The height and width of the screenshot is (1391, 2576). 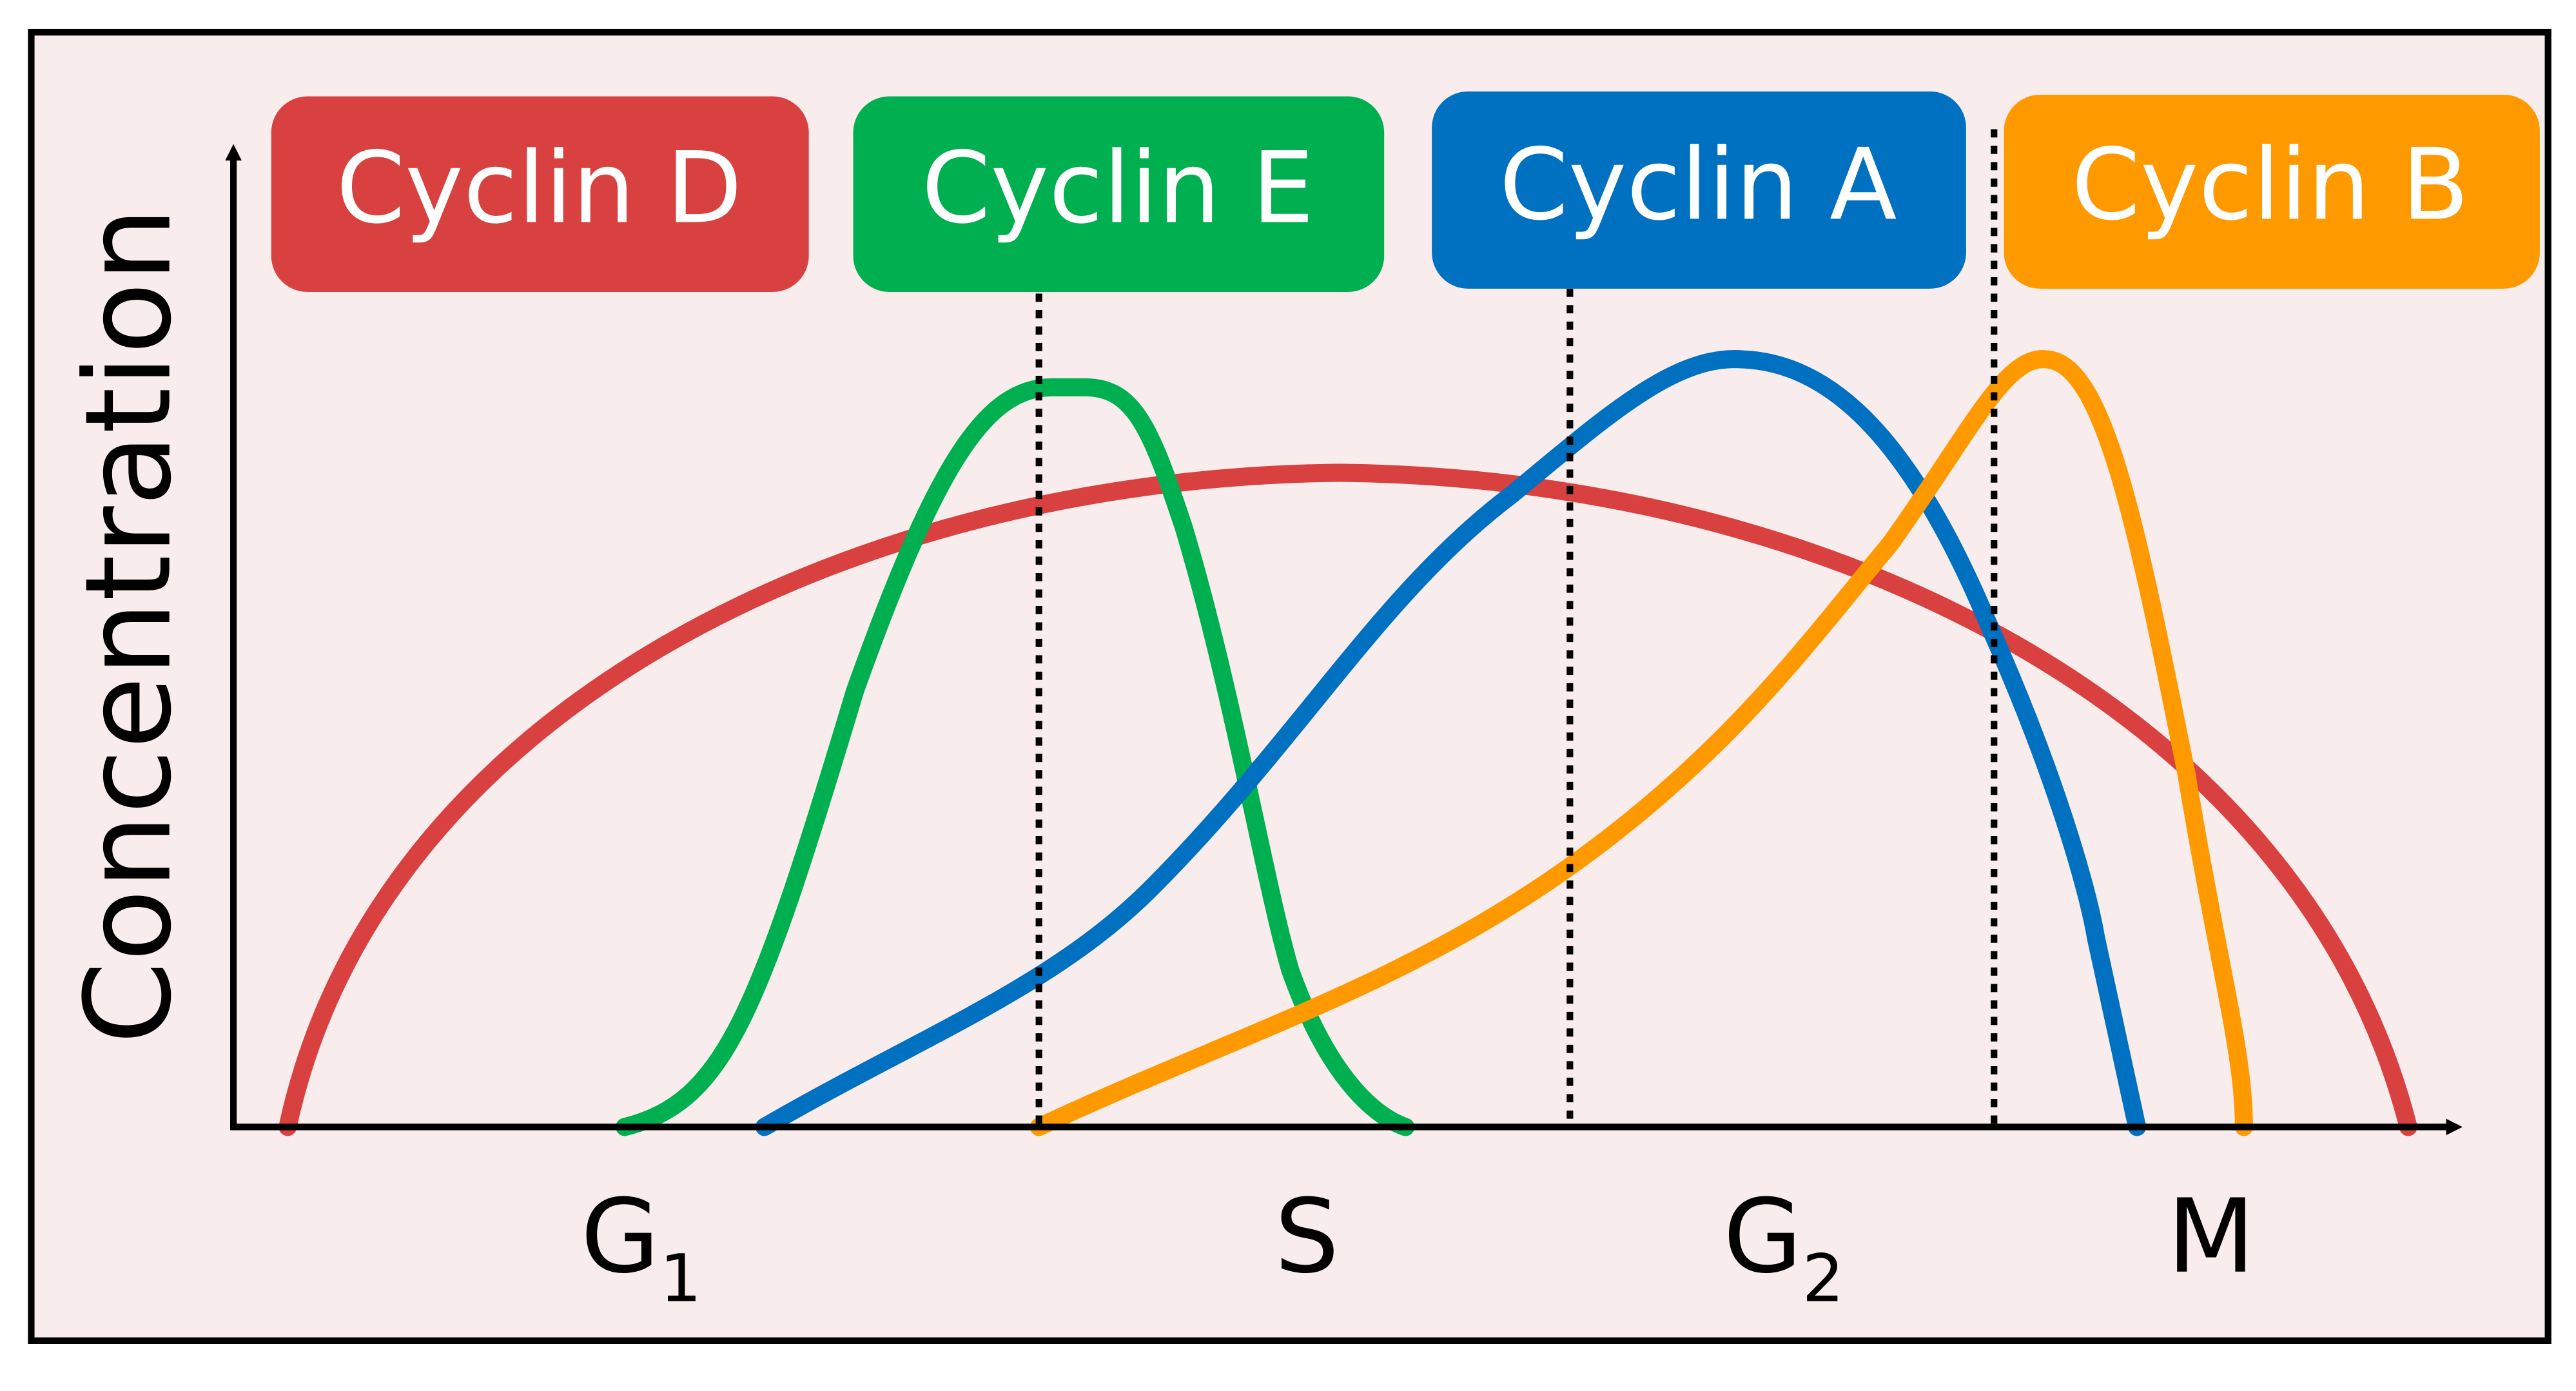 I want to click on phase-label: G2, so click(x=1783, y=1248).